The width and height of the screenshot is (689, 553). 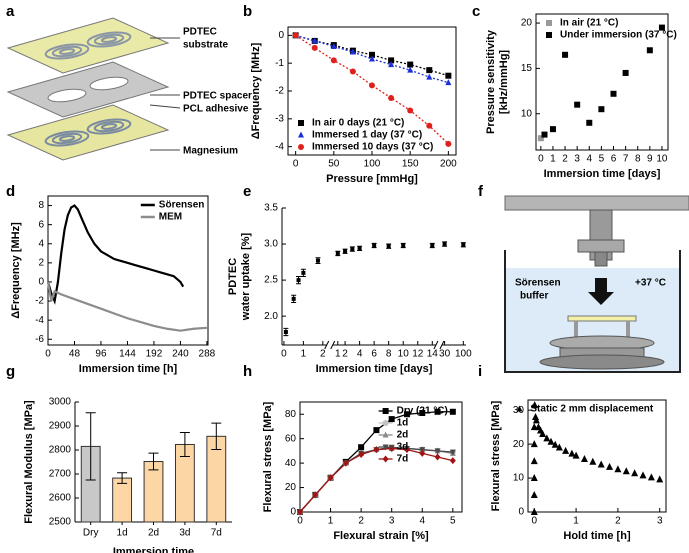 I want to click on y-tick-label: 40, so click(x=291, y=463).